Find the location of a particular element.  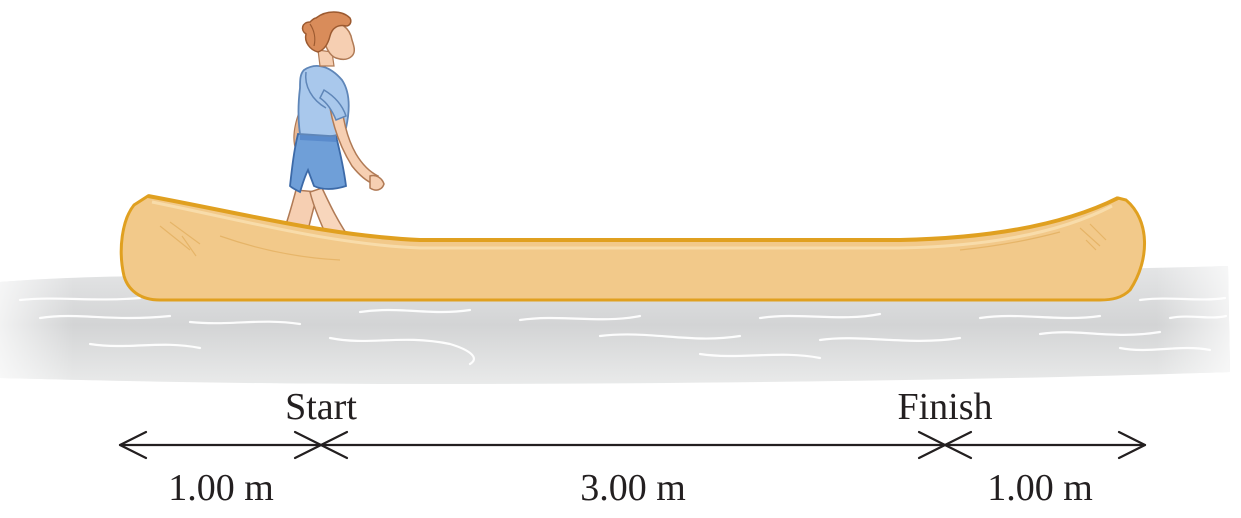

arrowhead-left-end is located at coordinates (133, 445).